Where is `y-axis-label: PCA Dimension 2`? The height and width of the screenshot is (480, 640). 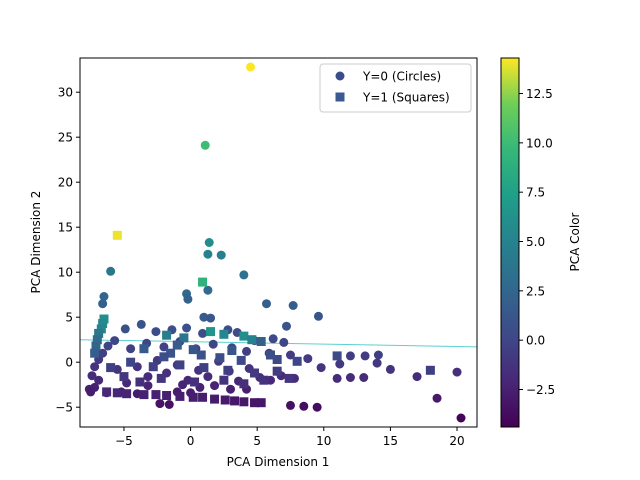 y-axis-label: PCA Dimension 2 is located at coordinates (36, 242).